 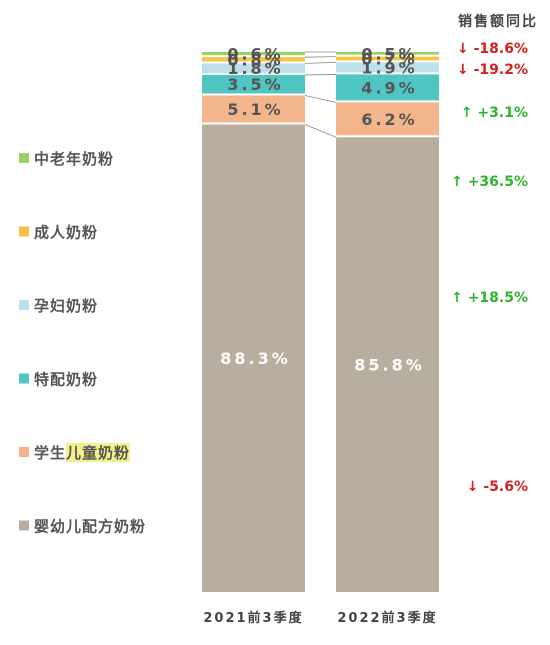 I want to click on legend-item: 特配奶粉, so click(x=58, y=380).